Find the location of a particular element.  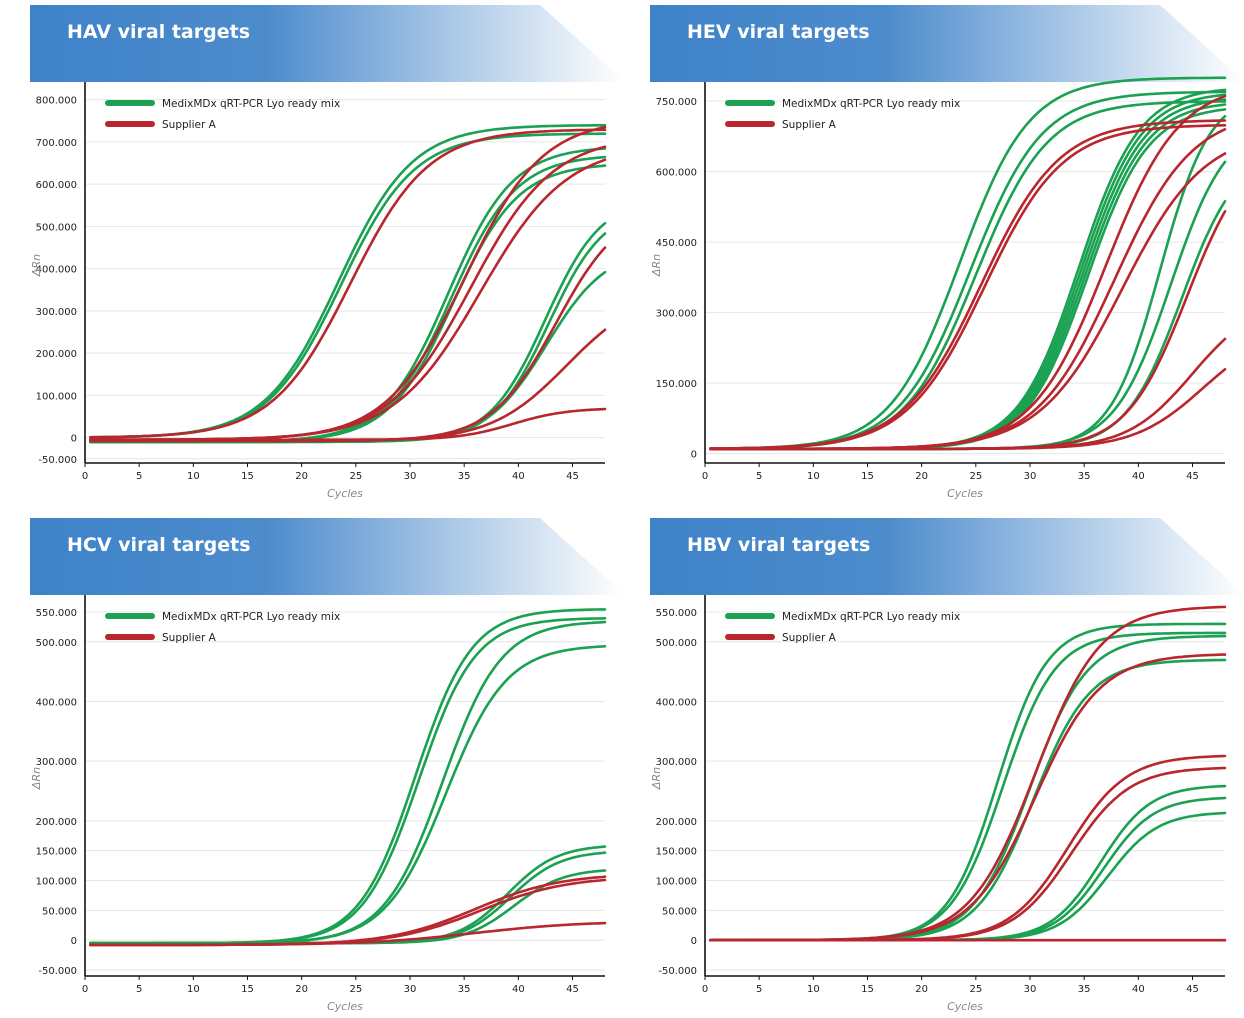

y-tick-label: 700.000 is located at coordinates (56, 143).